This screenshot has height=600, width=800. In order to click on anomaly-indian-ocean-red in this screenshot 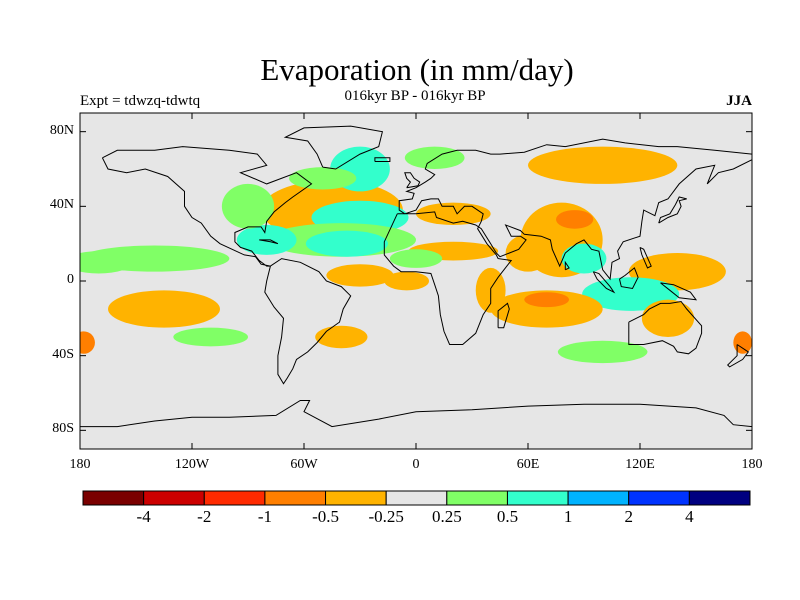, I will do `click(547, 300)`.